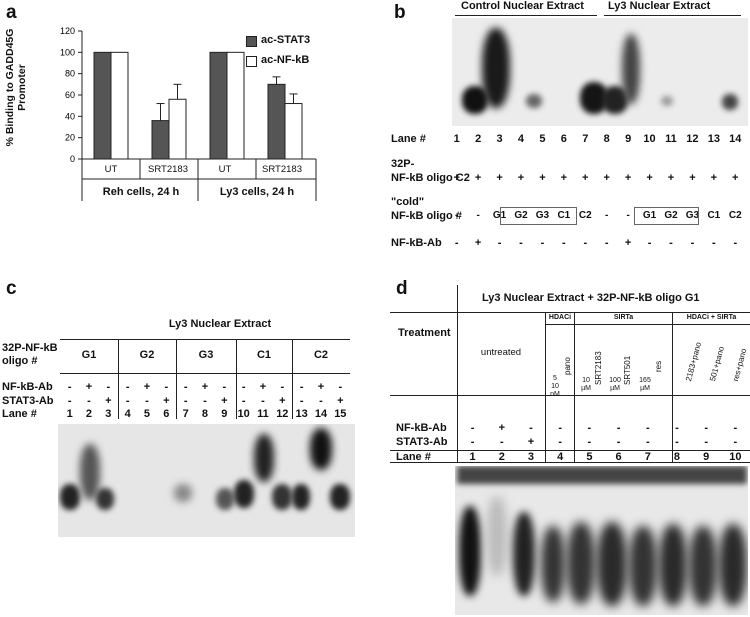  Describe the element at coordinates (600, 72) in the screenshot. I see `panel-b-gel` at that location.